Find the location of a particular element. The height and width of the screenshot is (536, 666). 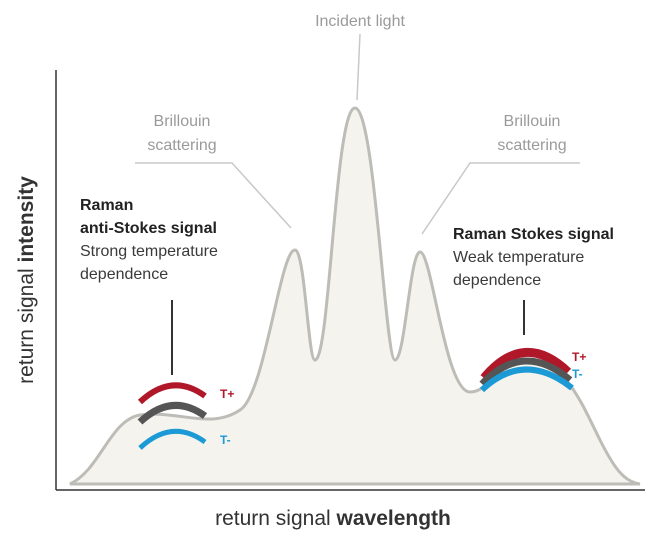

anti-stokes-title: anti-Stokes signal is located at coordinates (148, 228).